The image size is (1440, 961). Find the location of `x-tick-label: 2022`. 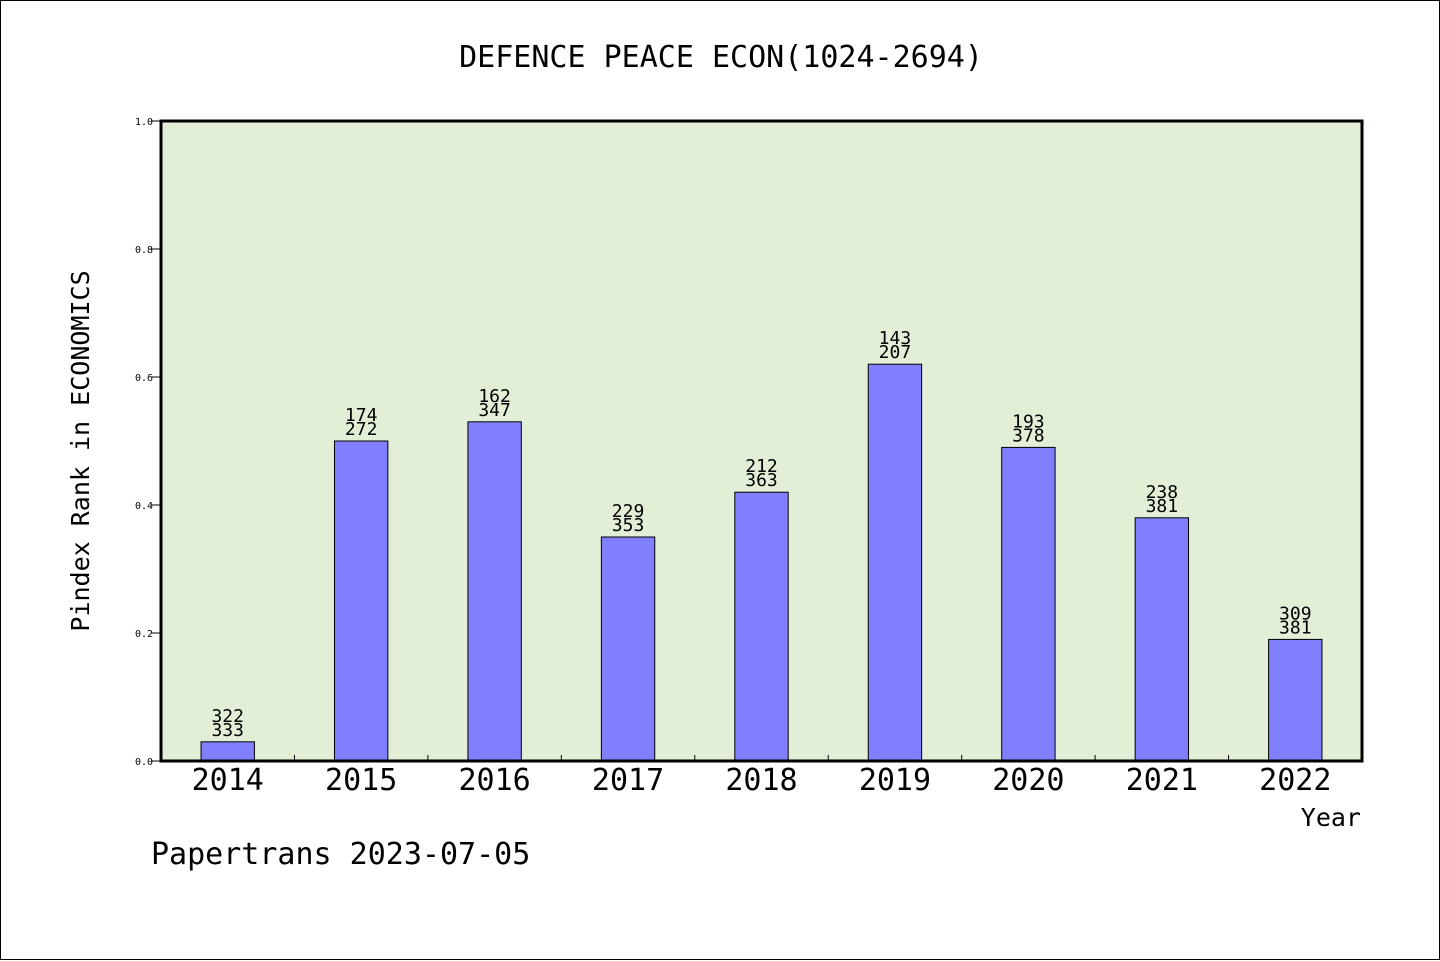

x-tick-label: 2022 is located at coordinates (1295, 780).